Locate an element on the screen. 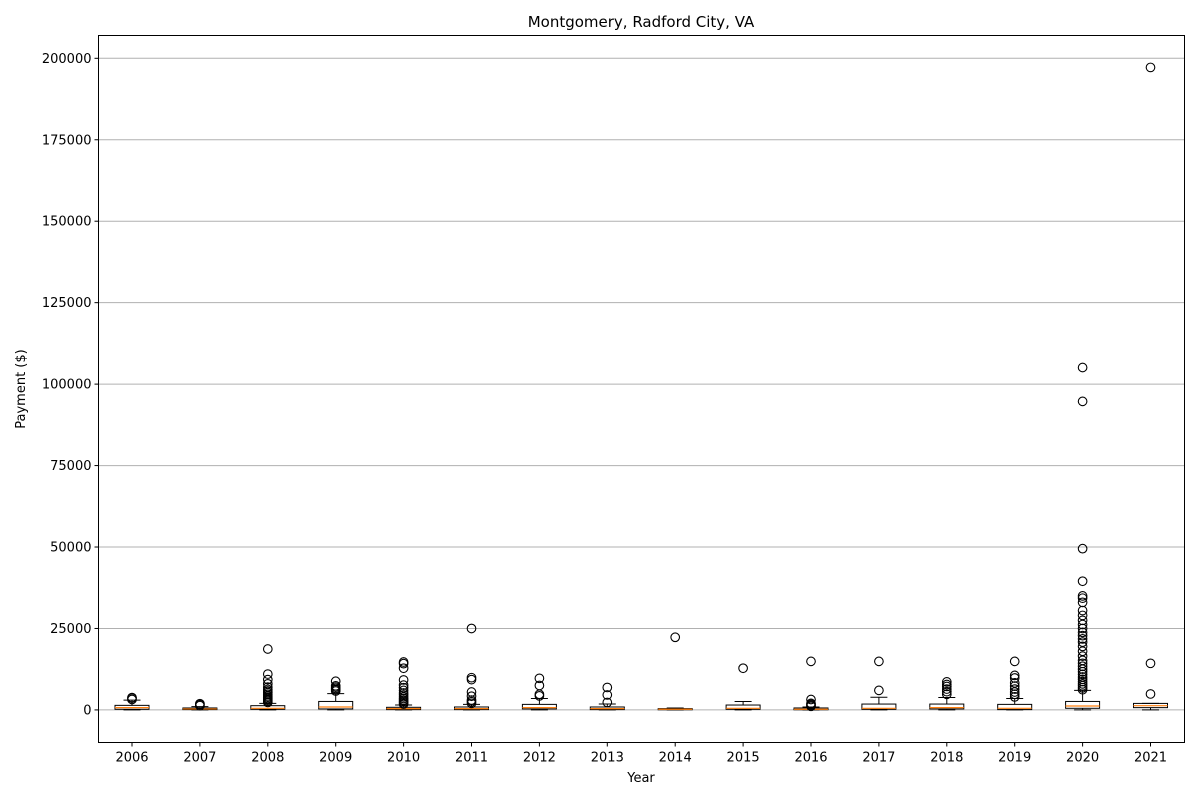  x-tick-label: 2021 is located at coordinates (1150, 758).